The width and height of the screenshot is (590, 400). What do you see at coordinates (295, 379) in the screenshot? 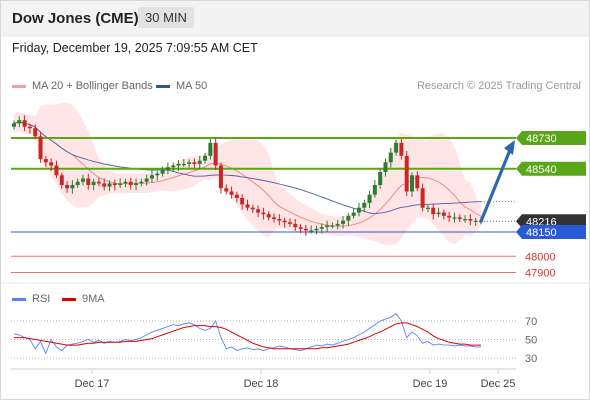
I see `x-axis: Dec 17 Dec 18 Dec 19 Dec 25` at bounding box center [295, 379].